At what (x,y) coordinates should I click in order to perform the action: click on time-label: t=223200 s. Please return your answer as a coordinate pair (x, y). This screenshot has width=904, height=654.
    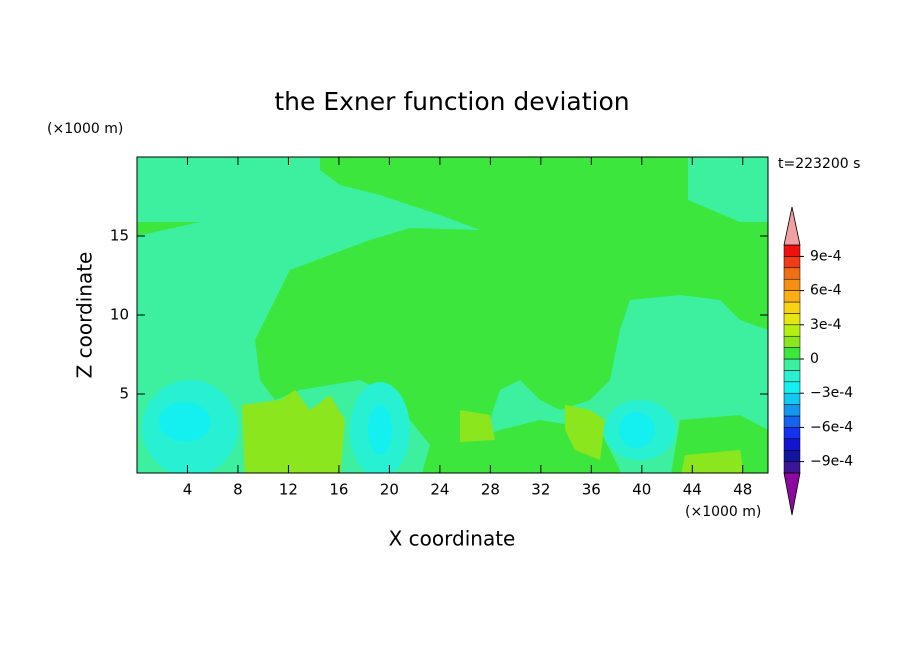
    Looking at the image, I should click on (819, 164).